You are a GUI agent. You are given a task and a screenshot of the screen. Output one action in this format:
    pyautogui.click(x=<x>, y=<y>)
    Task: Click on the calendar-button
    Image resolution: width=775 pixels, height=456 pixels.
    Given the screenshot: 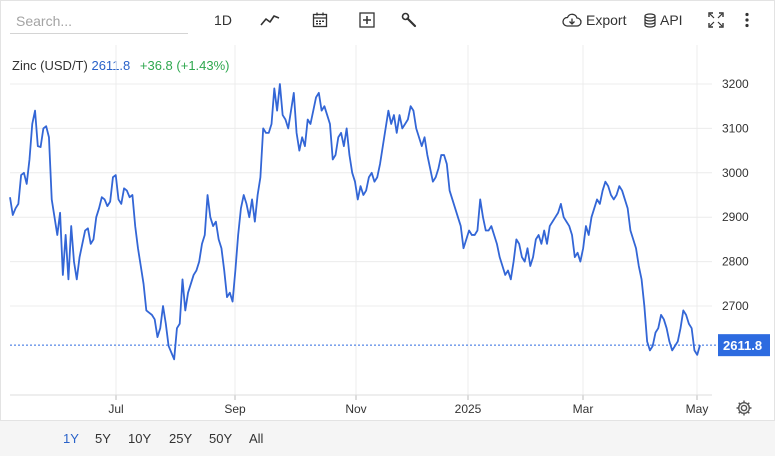 What is the action you would take?
    pyautogui.click(x=320, y=20)
    